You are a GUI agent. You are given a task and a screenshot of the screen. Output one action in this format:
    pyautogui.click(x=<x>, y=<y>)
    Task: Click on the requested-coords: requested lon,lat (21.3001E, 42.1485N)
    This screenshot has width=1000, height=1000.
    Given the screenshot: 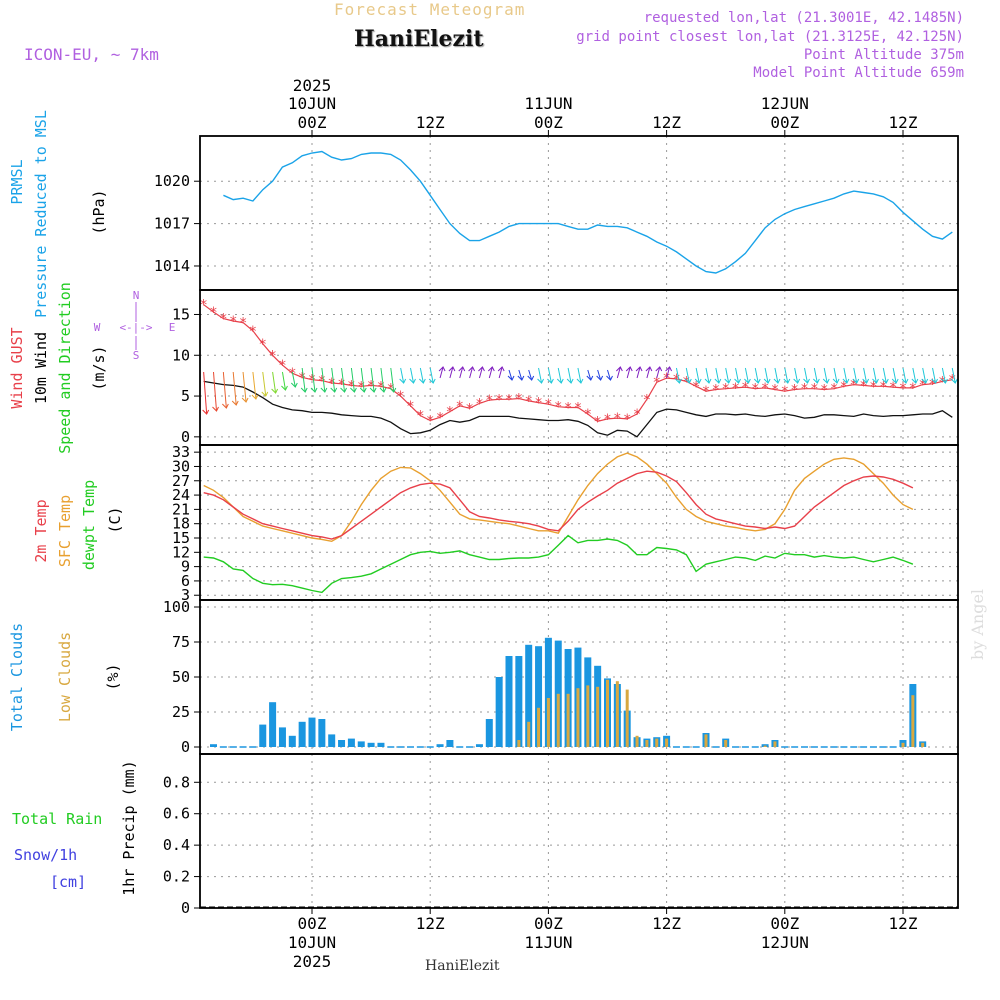 What is the action you would take?
    pyautogui.click(x=803, y=18)
    